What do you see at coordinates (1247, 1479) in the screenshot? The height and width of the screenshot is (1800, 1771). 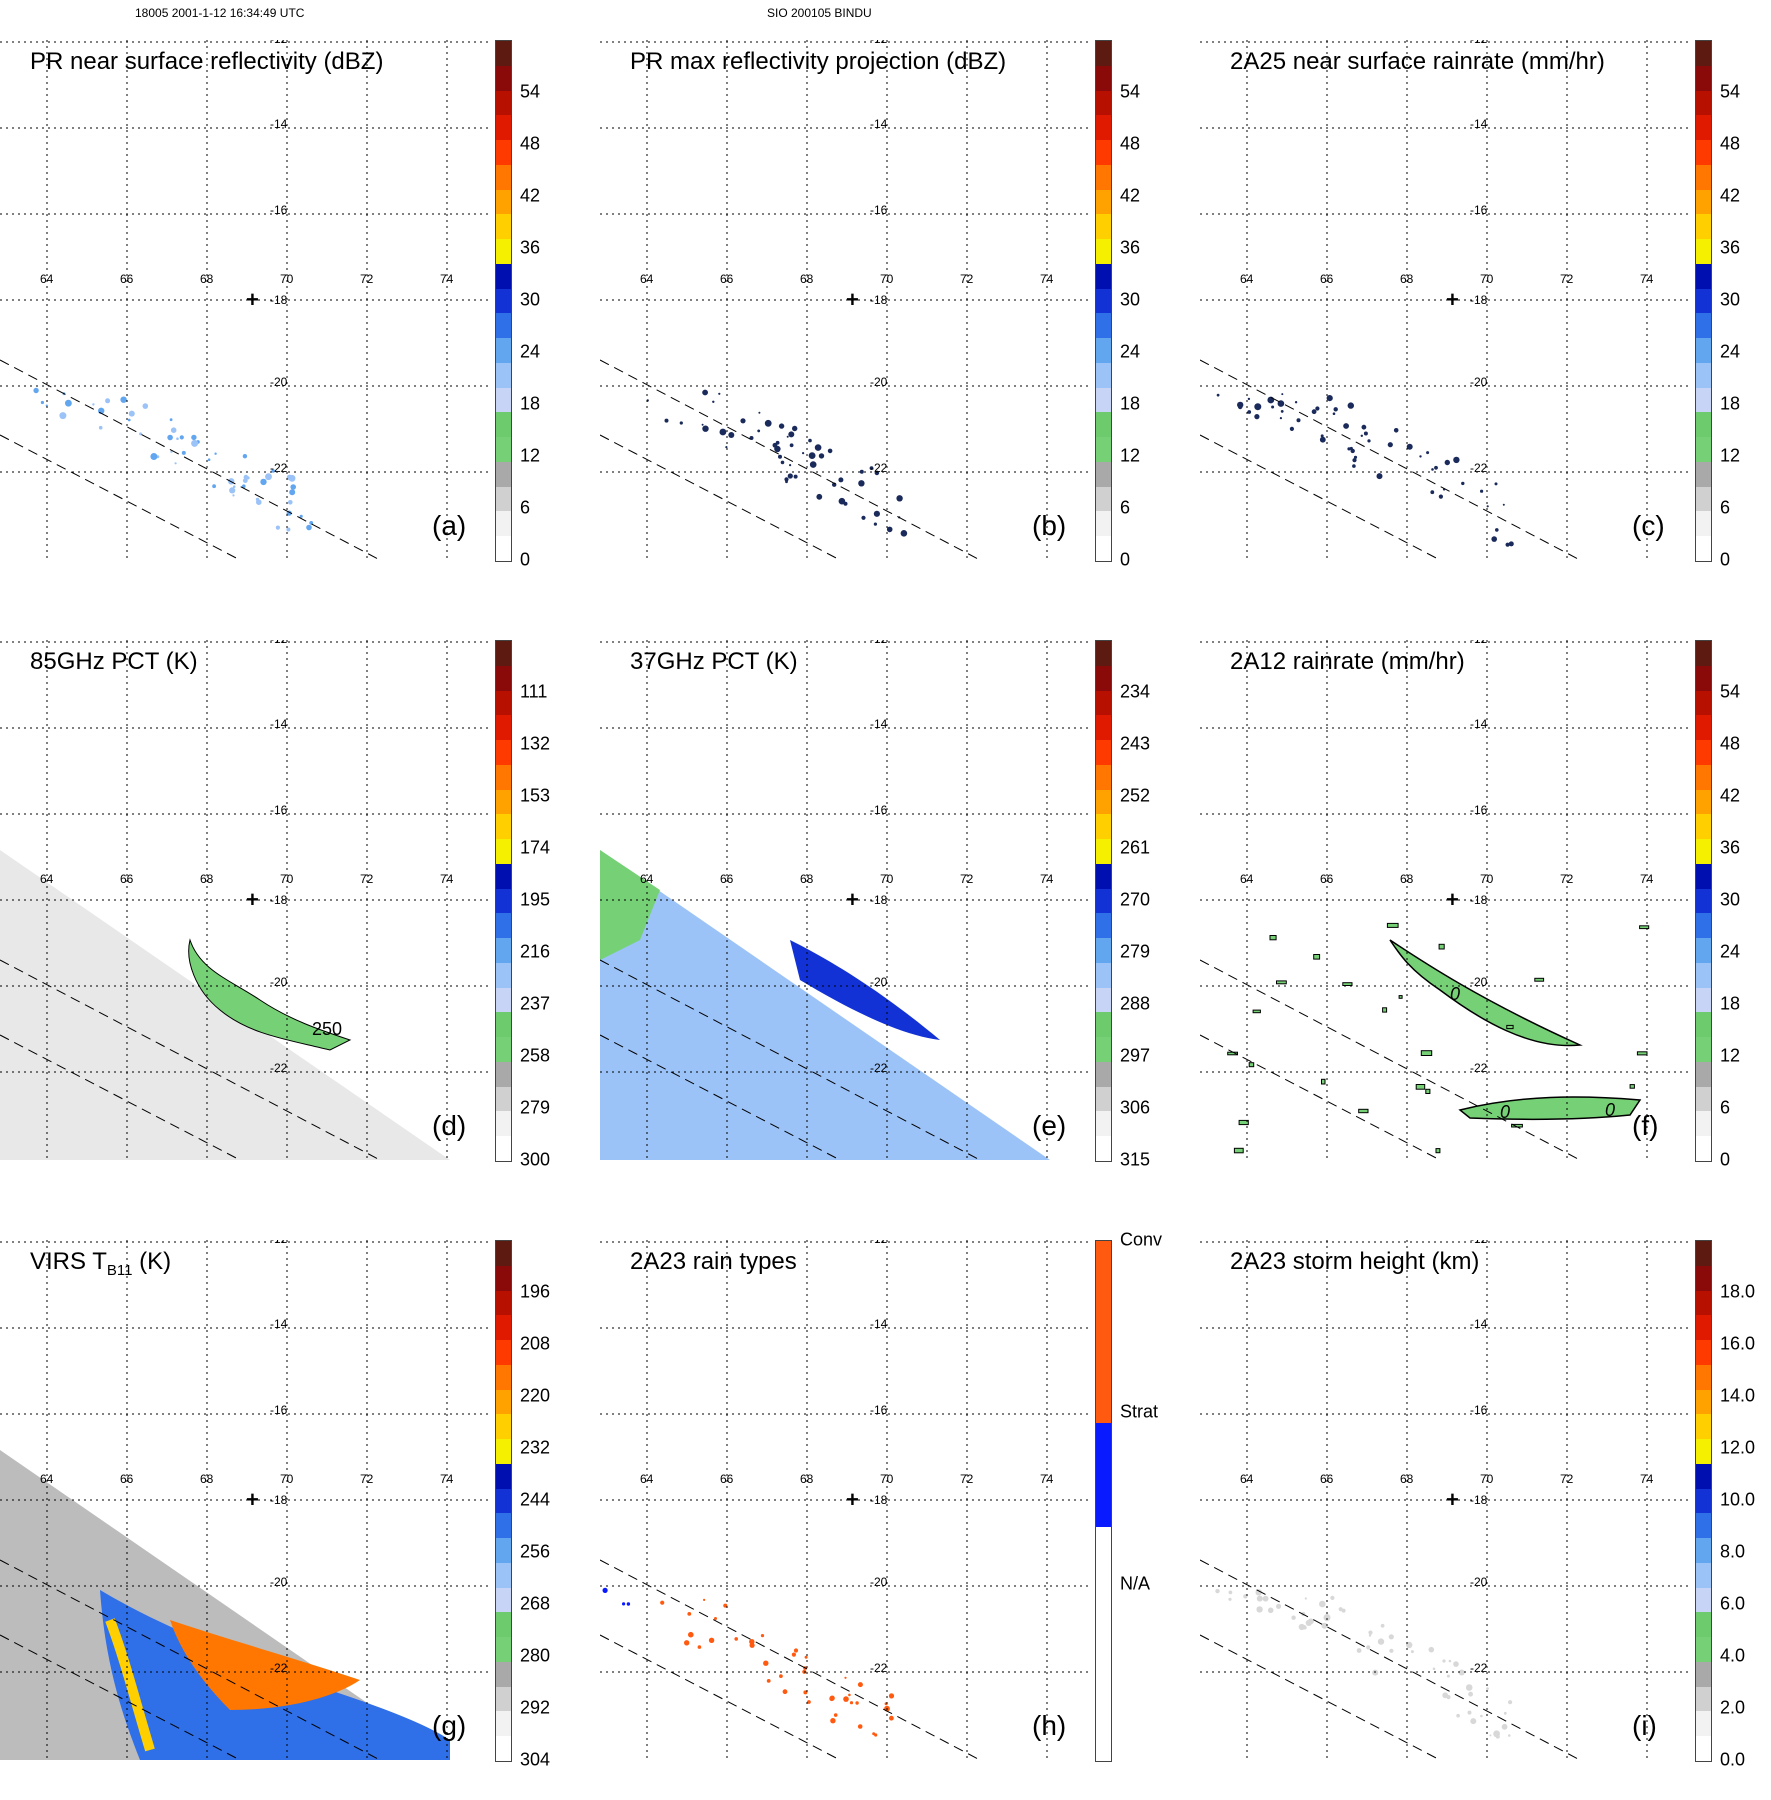 I see `lon-tick-label: 64` at bounding box center [1247, 1479].